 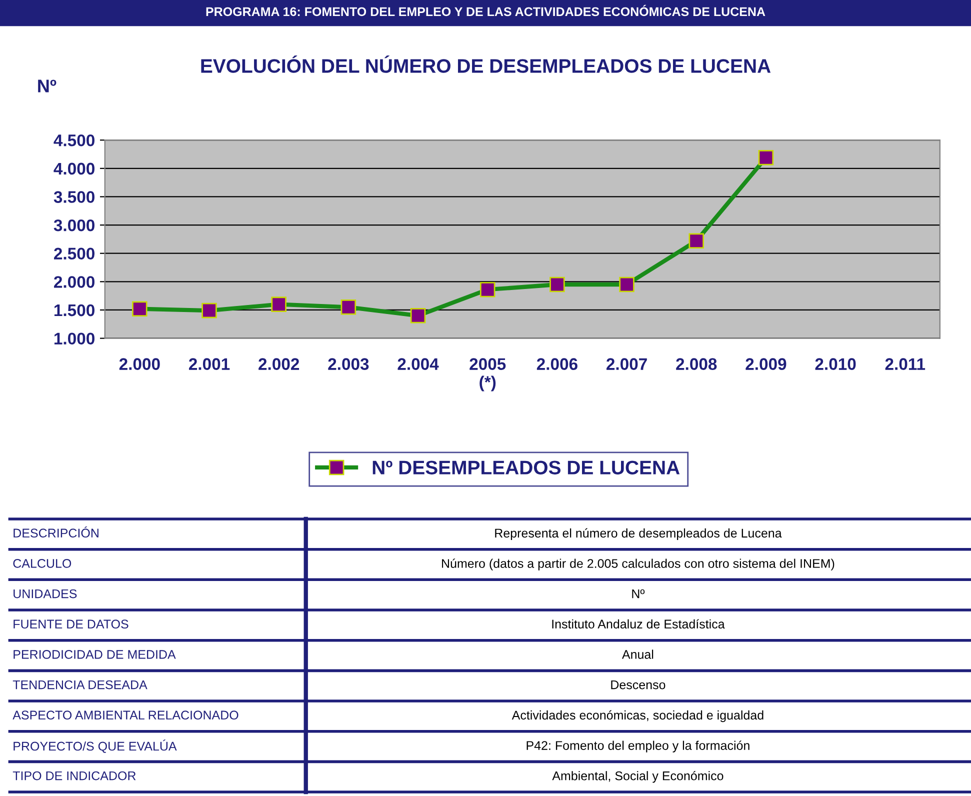 I want to click on x-tick-label: 2.009, so click(x=766, y=364).